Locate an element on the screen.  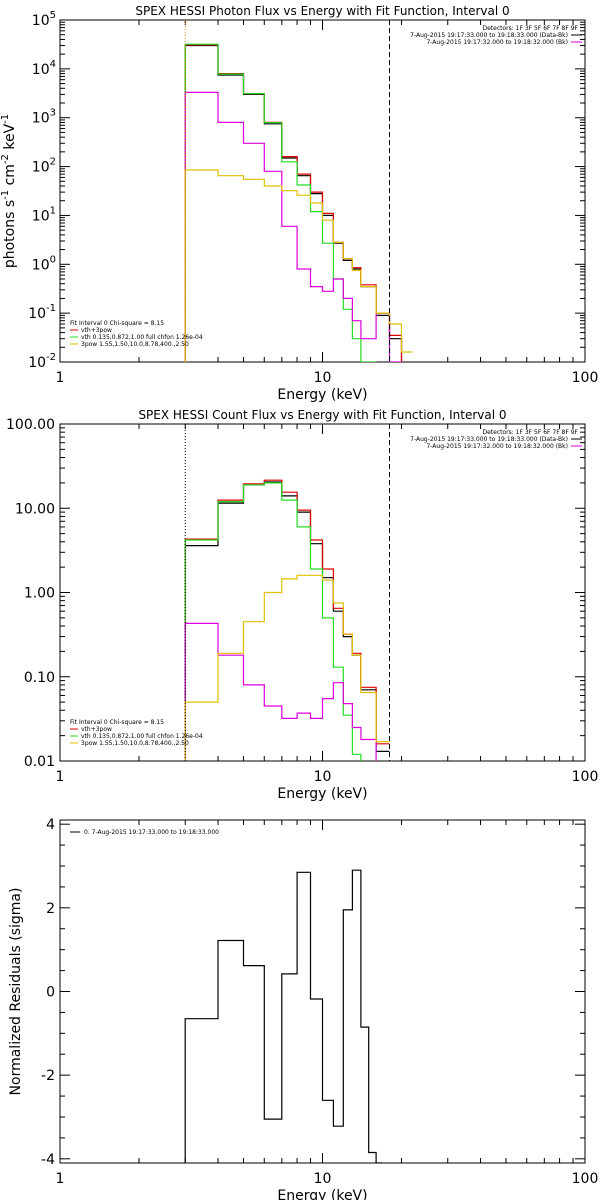
y-tick-exponent: 0 is located at coordinates (53, 259).